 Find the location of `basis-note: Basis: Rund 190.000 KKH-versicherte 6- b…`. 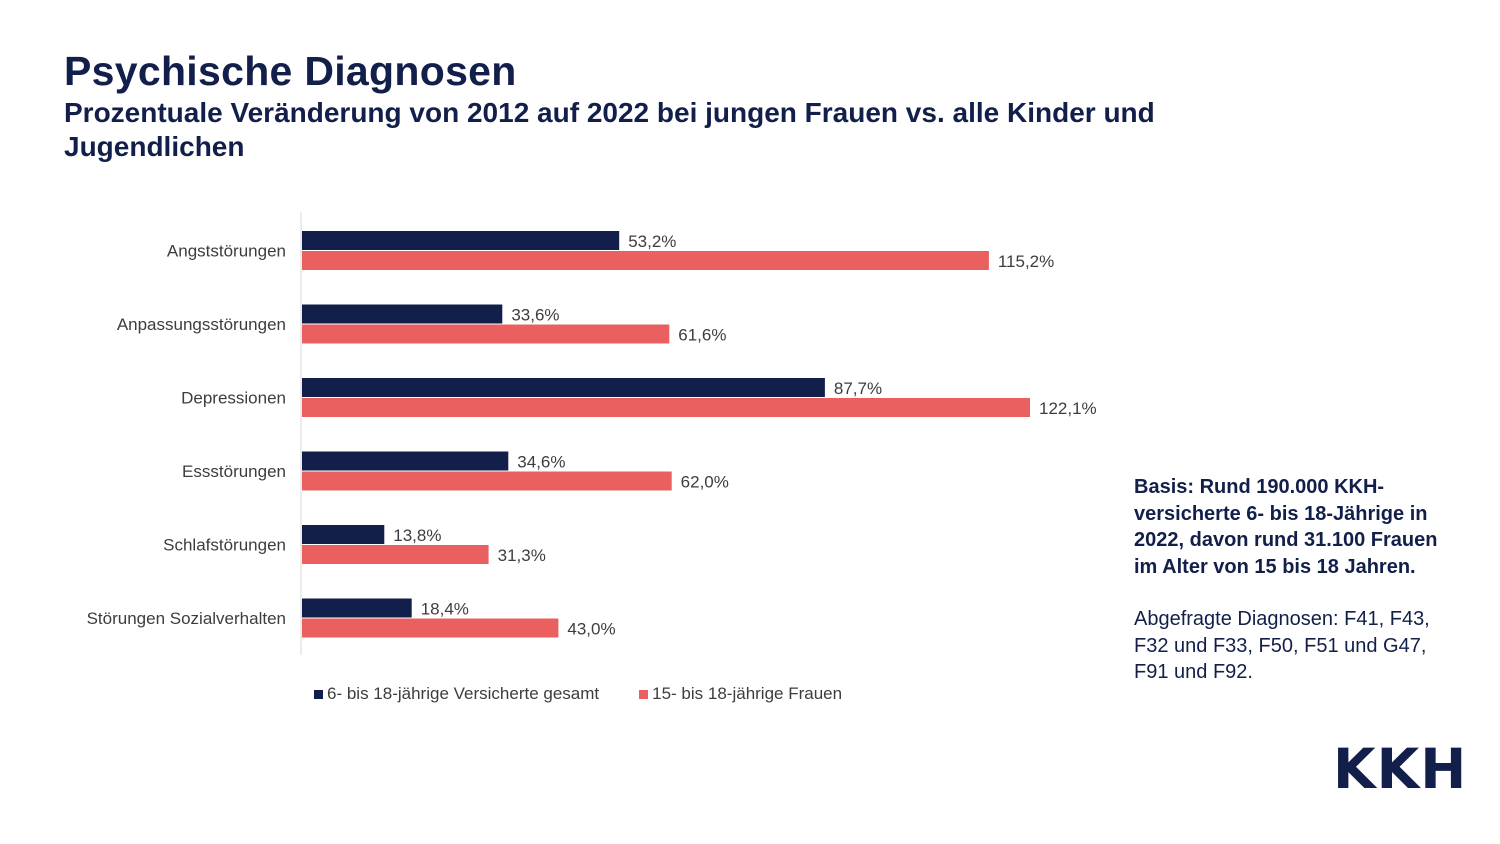

basis-note: Basis: Rund 190.000 KKH-versicherte 6- b… is located at coordinates (1294, 580).